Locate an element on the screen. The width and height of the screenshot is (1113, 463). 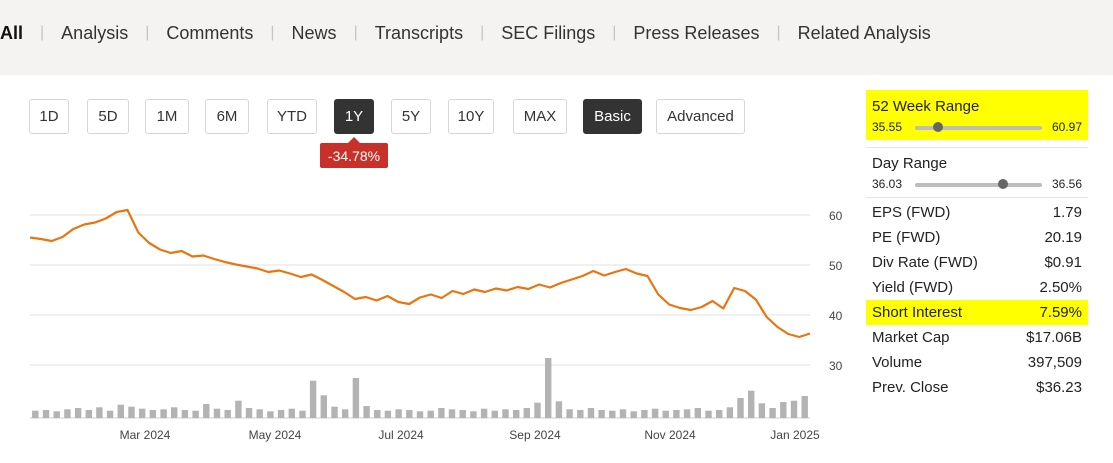
week52-marker is located at coordinates (937, 127).